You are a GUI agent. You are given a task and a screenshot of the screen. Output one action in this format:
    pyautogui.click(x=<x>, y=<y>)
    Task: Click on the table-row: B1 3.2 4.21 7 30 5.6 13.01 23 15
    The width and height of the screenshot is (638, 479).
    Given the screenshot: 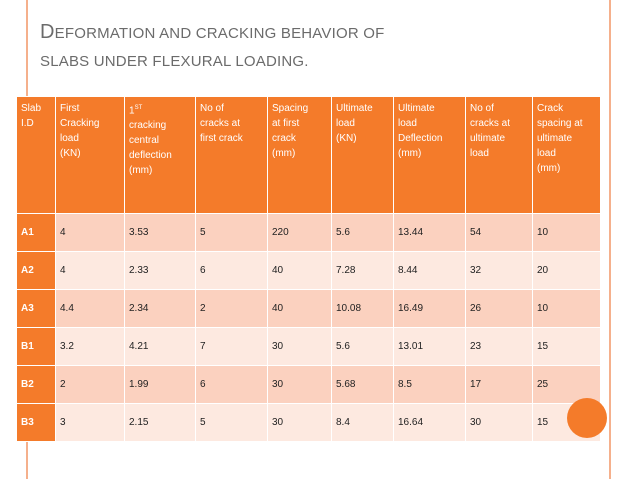 What is the action you would take?
    pyautogui.click(x=308, y=346)
    